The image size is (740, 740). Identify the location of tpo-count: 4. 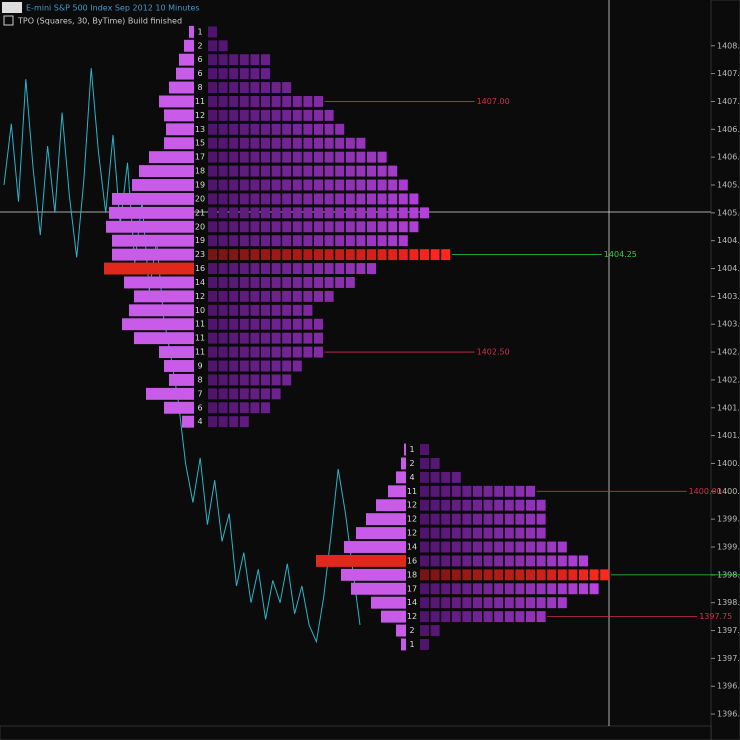
(199, 421).